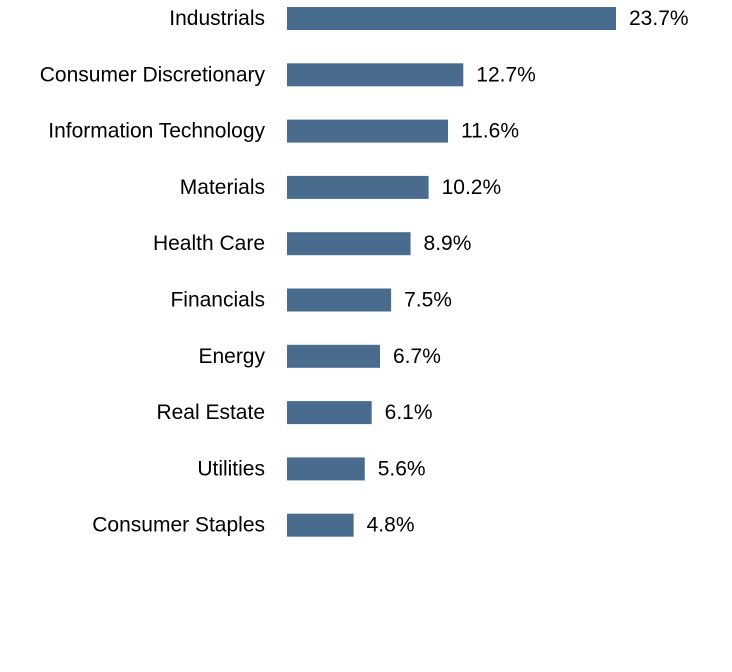 The image size is (732, 672). I want to click on category-label: Health Care, so click(209, 243).